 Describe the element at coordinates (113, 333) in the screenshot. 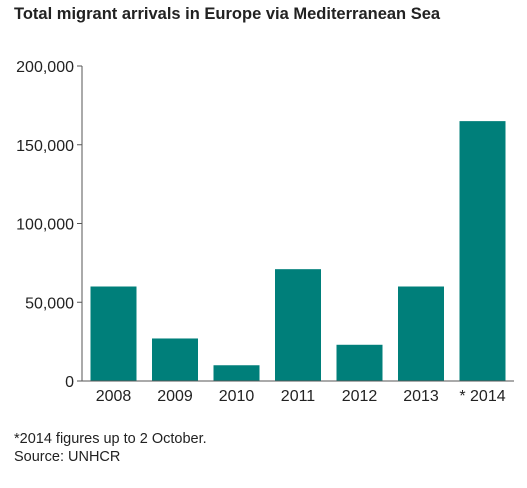

I see `bar-2008` at that location.